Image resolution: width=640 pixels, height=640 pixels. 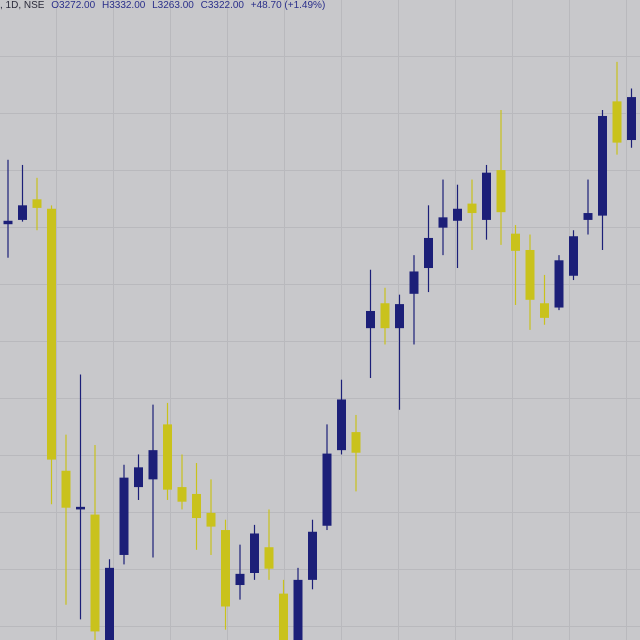 What do you see at coordinates (288, 5) in the screenshot?
I see `legend-change: +48.70 (+1.49%)` at bounding box center [288, 5].